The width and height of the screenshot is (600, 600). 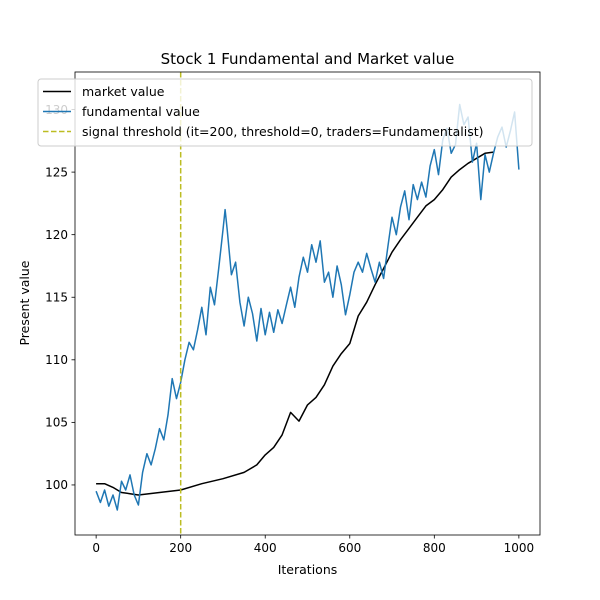 I want to click on x-tick-label: 0, so click(x=96, y=548).